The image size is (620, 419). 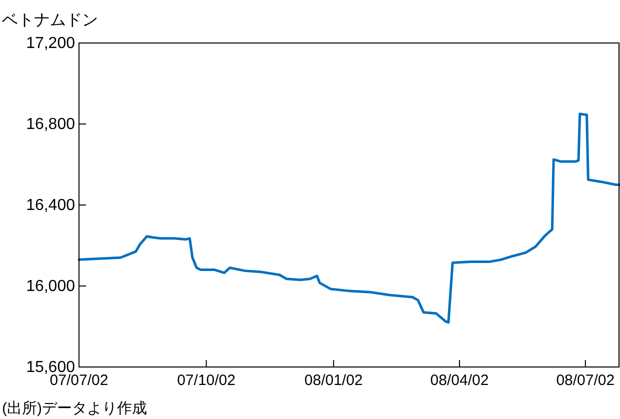 I want to click on y-tick-label: 16,800, so click(x=51, y=124).